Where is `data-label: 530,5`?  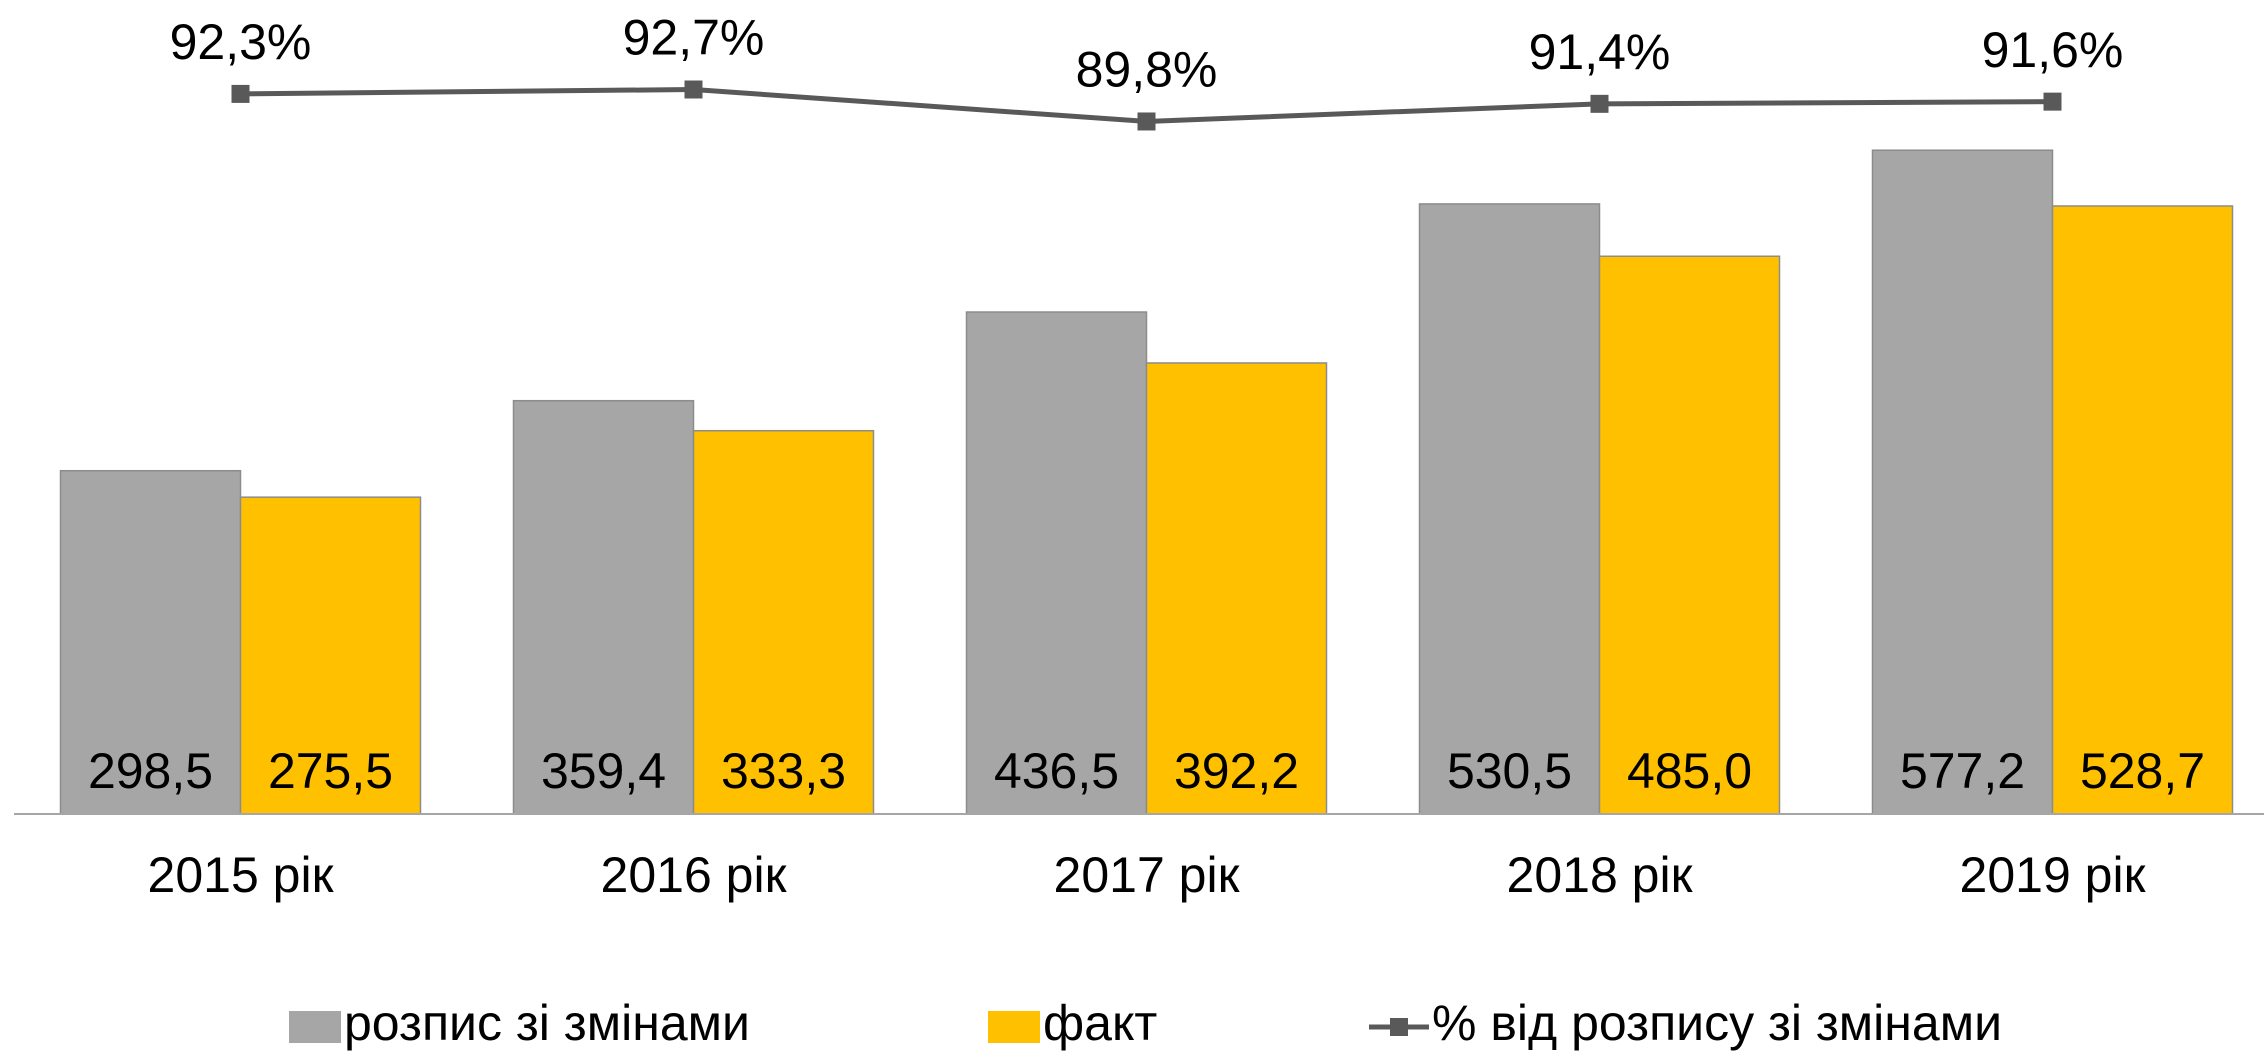
data-label: 530,5 is located at coordinates (1509, 771).